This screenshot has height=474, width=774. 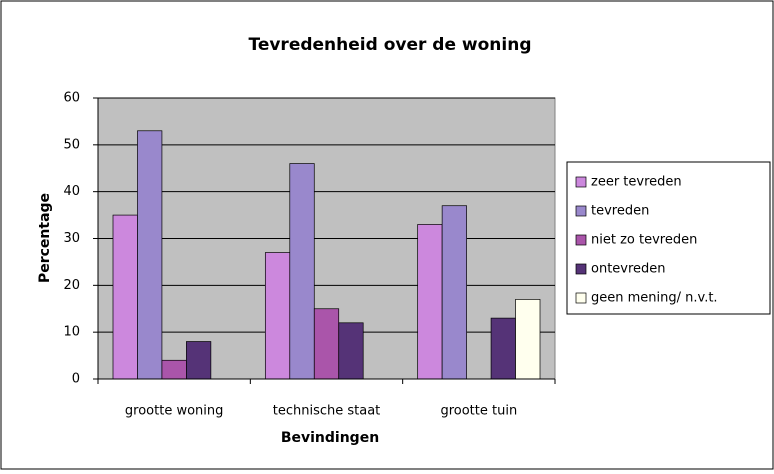 What do you see at coordinates (71, 98) in the screenshot?
I see `y-tick-label: 60` at bounding box center [71, 98].